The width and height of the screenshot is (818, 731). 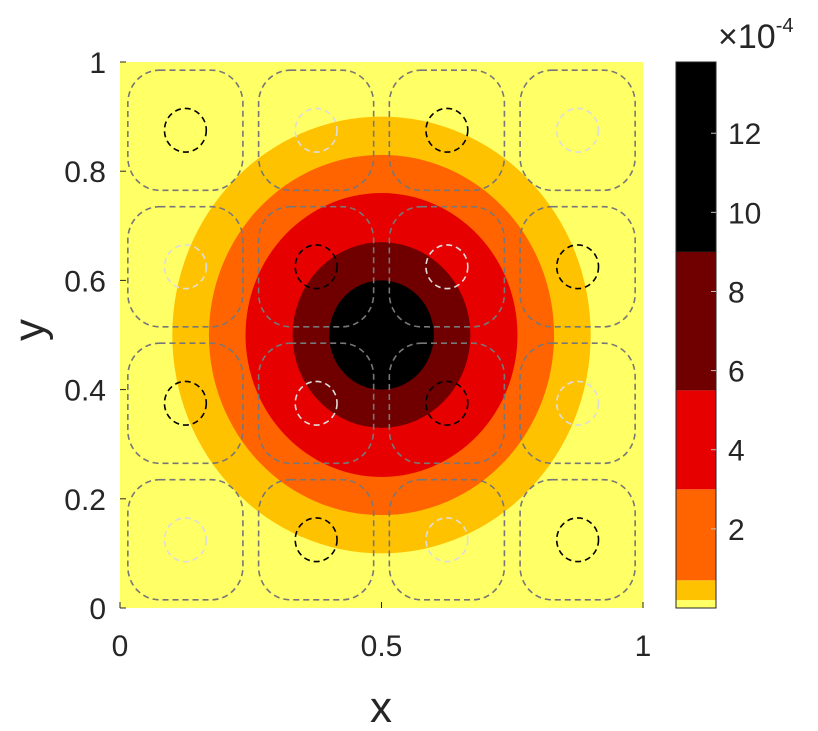 I want to click on y-tick-label: 0, so click(x=97, y=609).